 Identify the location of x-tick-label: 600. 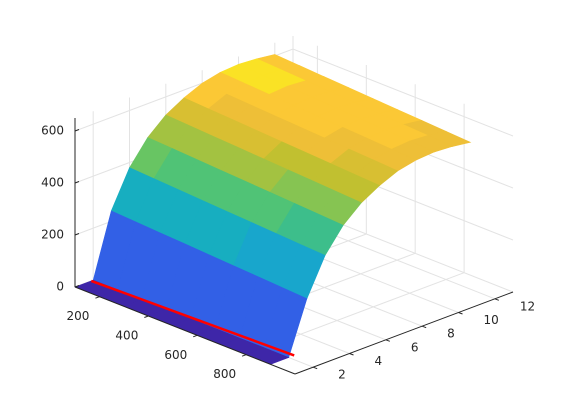
(175, 355).